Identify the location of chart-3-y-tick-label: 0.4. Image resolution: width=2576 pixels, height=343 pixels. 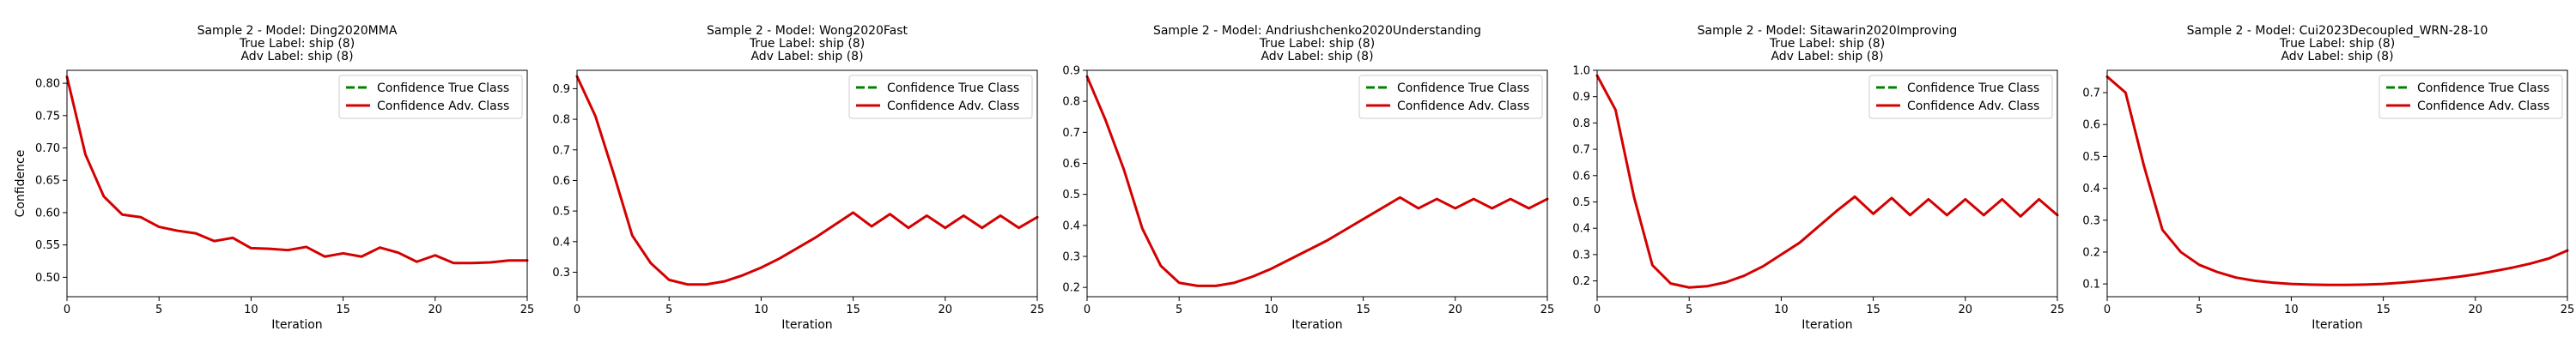
(1071, 226).